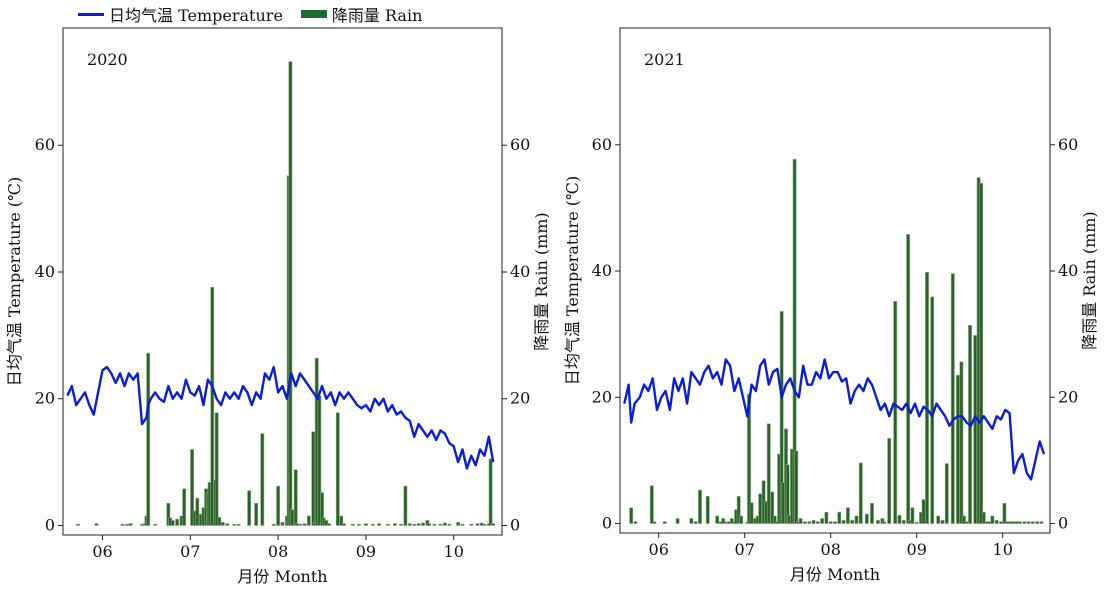 The image size is (1116, 589). What do you see at coordinates (917, 549) in the screenshot?
I see `x-tick-label: 09` at bounding box center [917, 549].